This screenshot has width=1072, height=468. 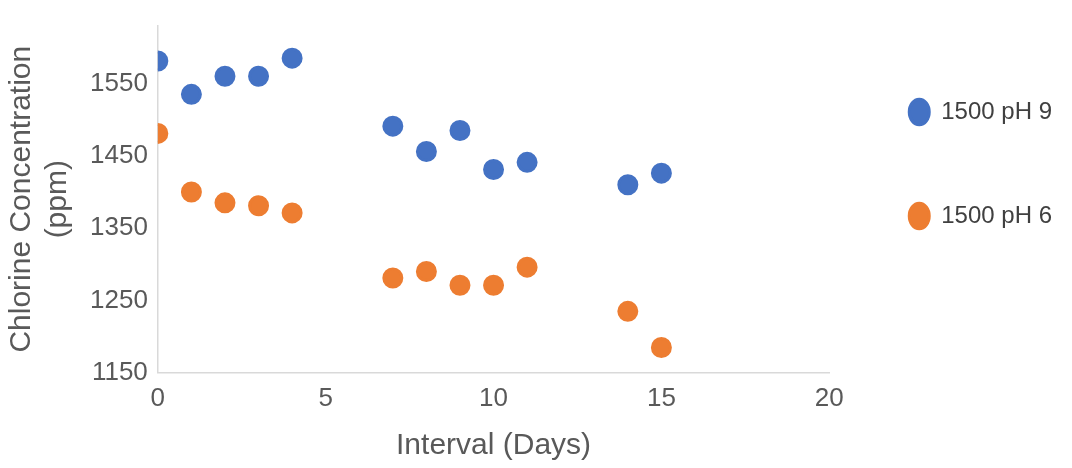 What do you see at coordinates (119, 153) in the screenshot?
I see `y-tick-label: 1450` at bounding box center [119, 153].